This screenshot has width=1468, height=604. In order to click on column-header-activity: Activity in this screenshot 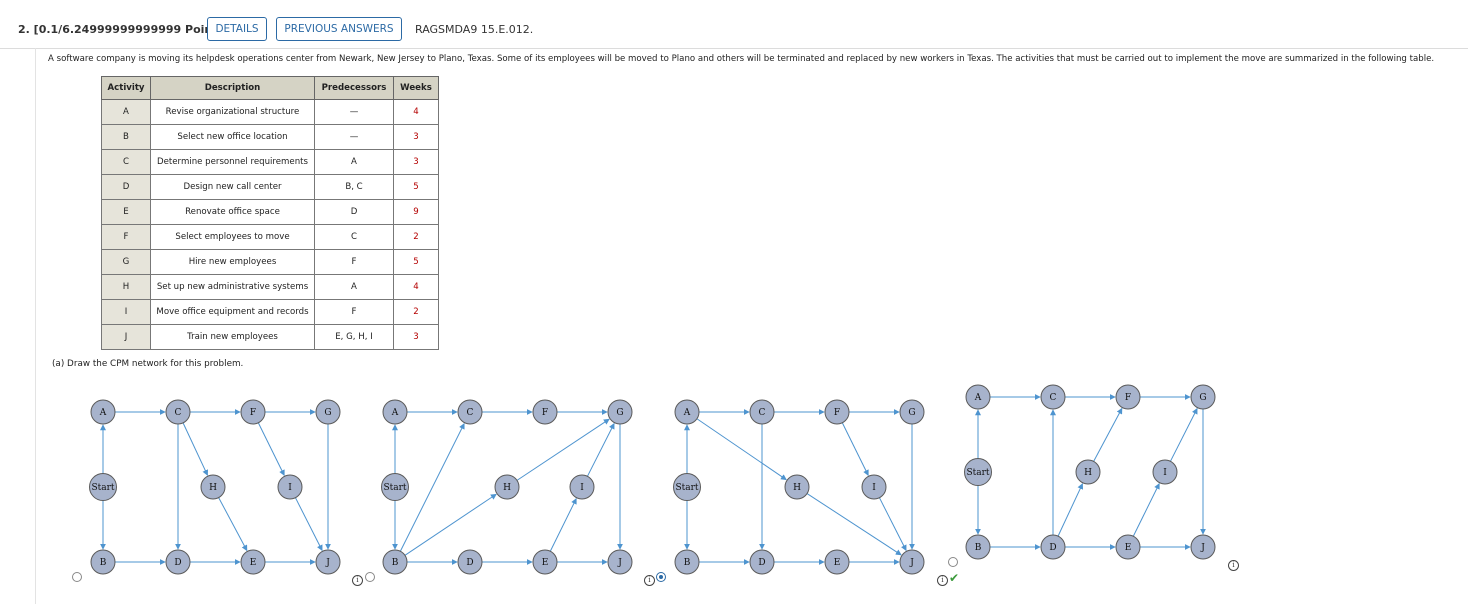, I will do `click(126, 88)`.